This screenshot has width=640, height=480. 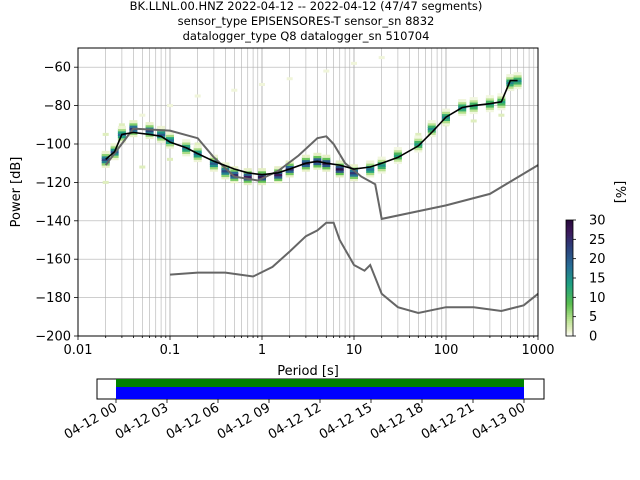 I want to click on coverage-bar-lower, so click(x=320, y=393).